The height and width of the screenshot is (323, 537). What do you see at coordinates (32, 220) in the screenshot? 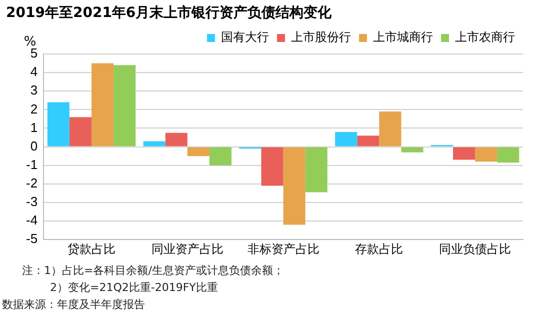
I see `y-tick-label: -4` at bounding box center [32, 220].